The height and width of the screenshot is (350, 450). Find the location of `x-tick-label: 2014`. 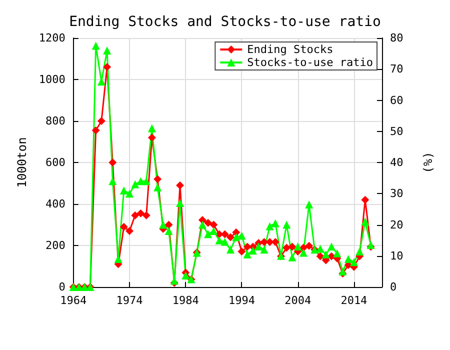

x-tick-label: 2014 is located at coordinates (354, 300).